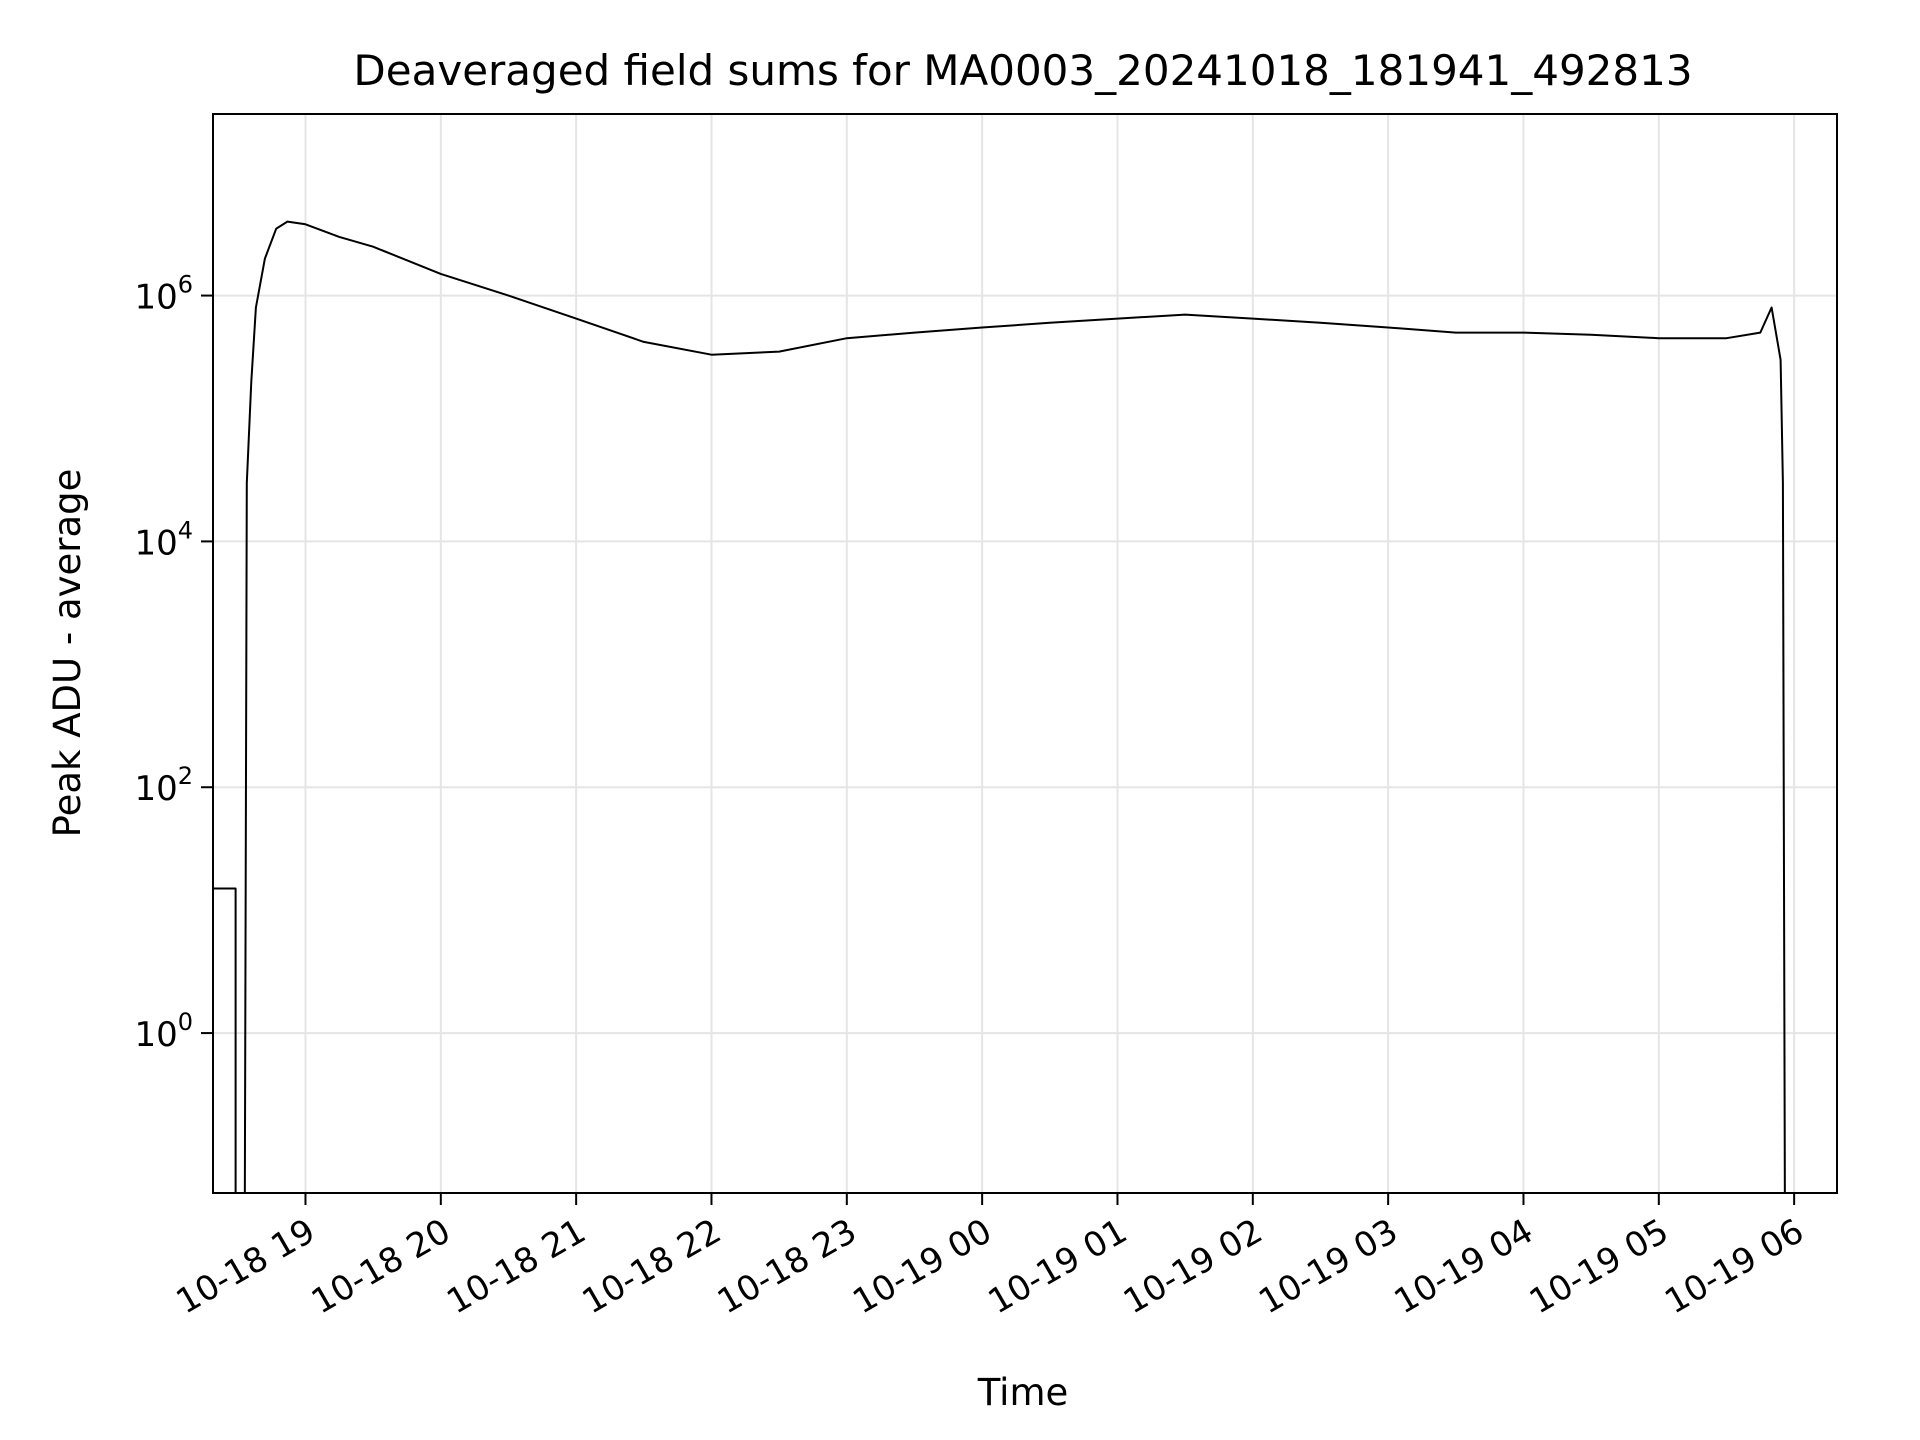 The image size is (1920, 1440). Describe the element at coordinates (787, 1266) in the screenshot. I see `x-tick-label: 10-18 23` at that location.